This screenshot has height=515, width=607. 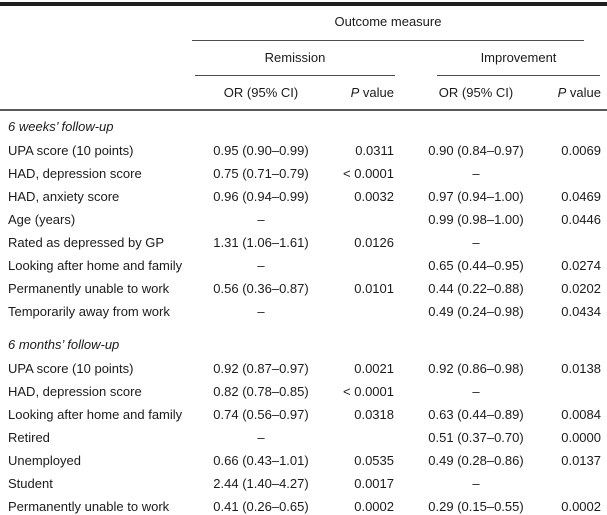 I want to click on row-label: Unemployed, so click(x=44, y=460).